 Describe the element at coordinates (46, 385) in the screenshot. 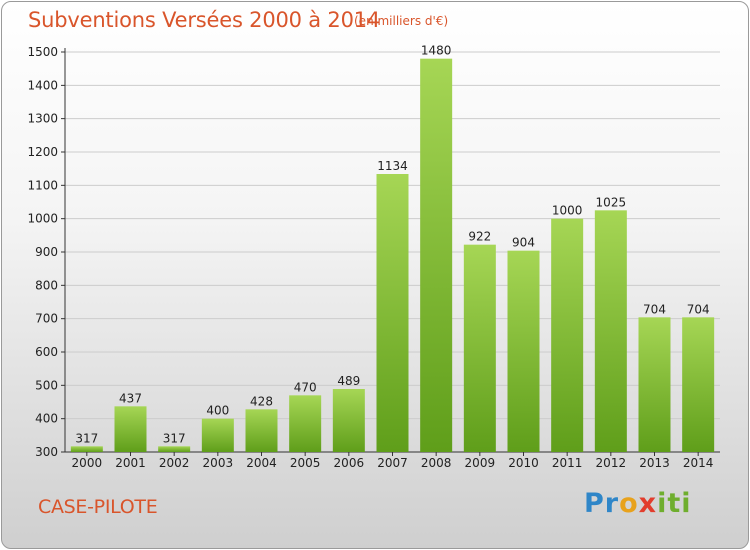

I see `y-tick-label: 500` at that location.